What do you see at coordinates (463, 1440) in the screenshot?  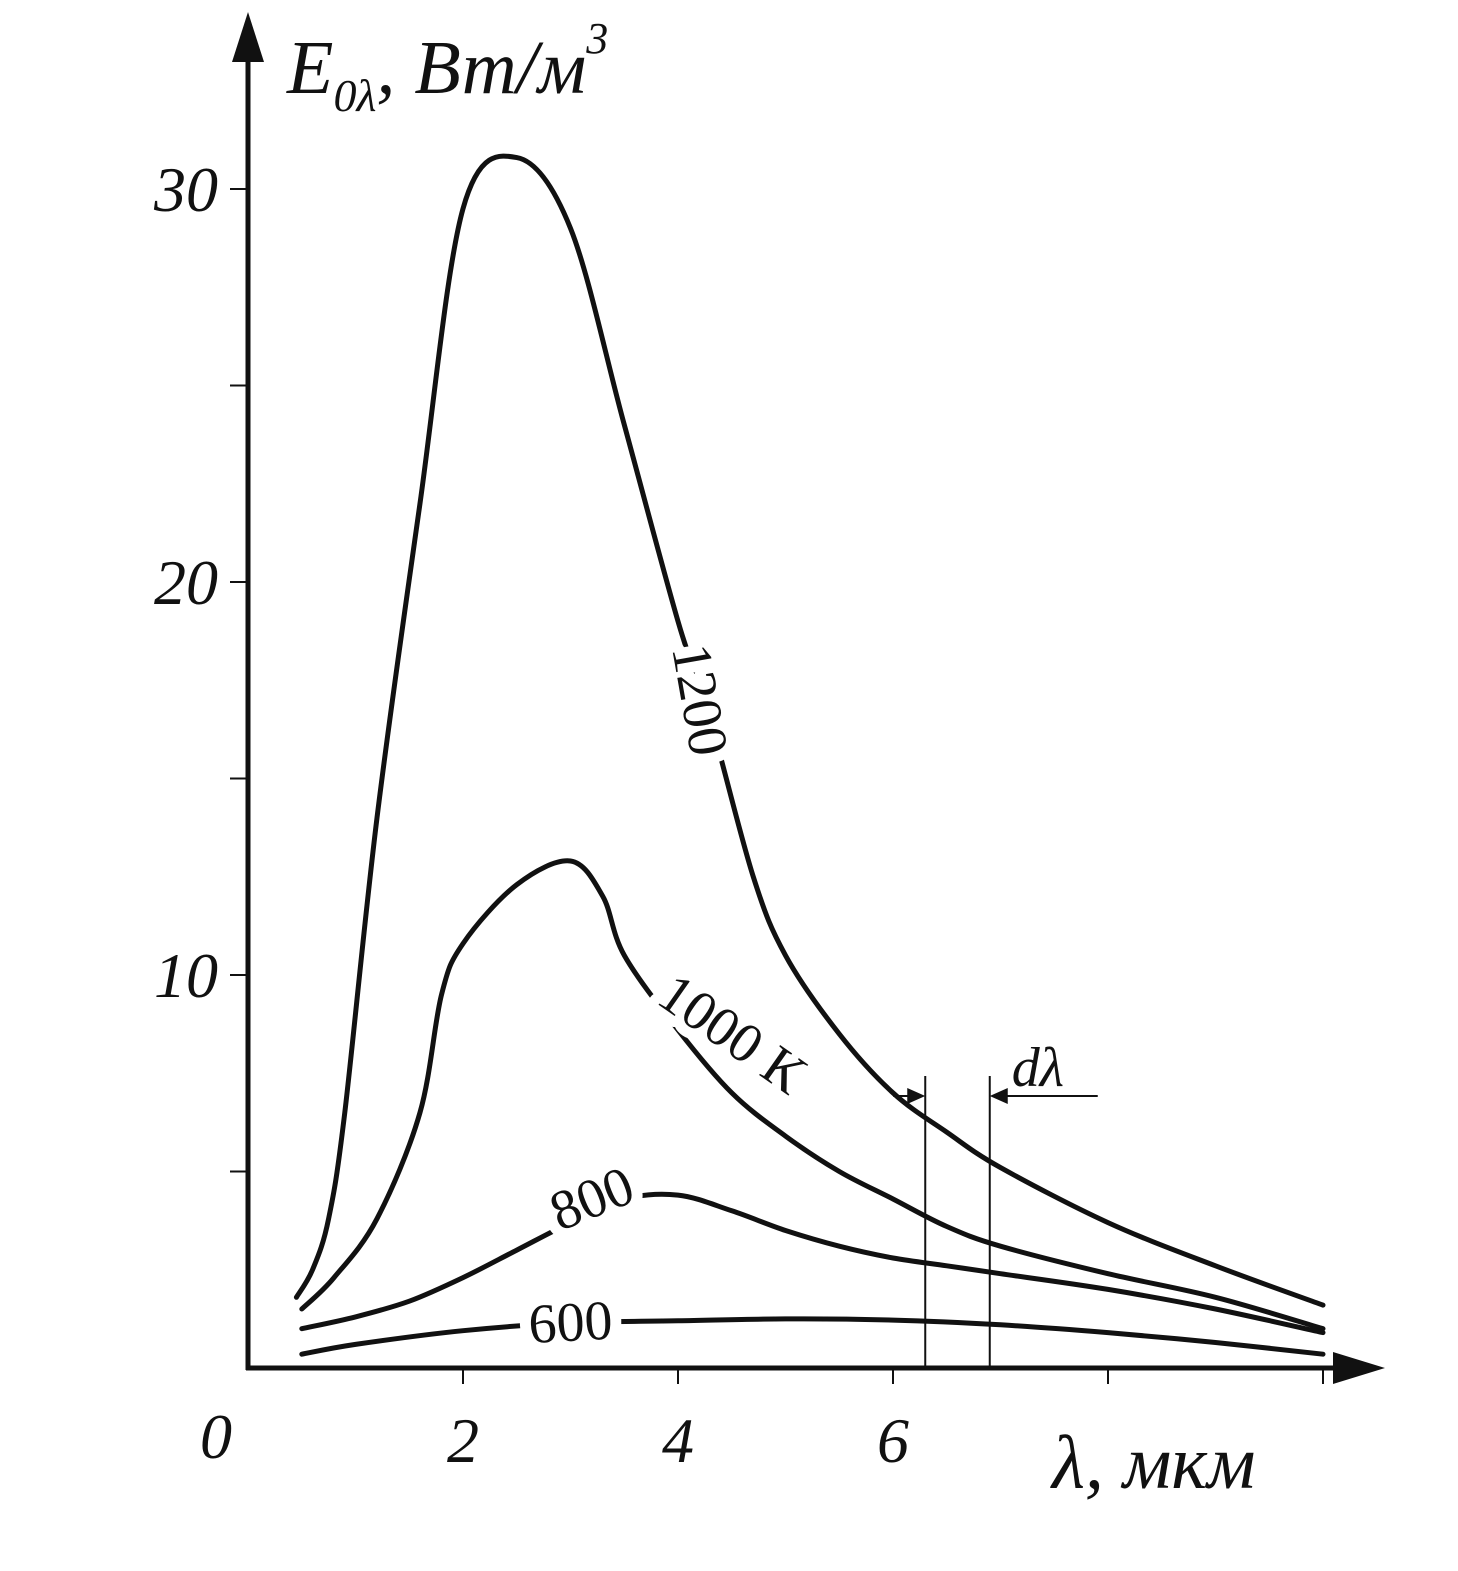 I see `x-tick-label: 2` at bounding box center [463, 1440].